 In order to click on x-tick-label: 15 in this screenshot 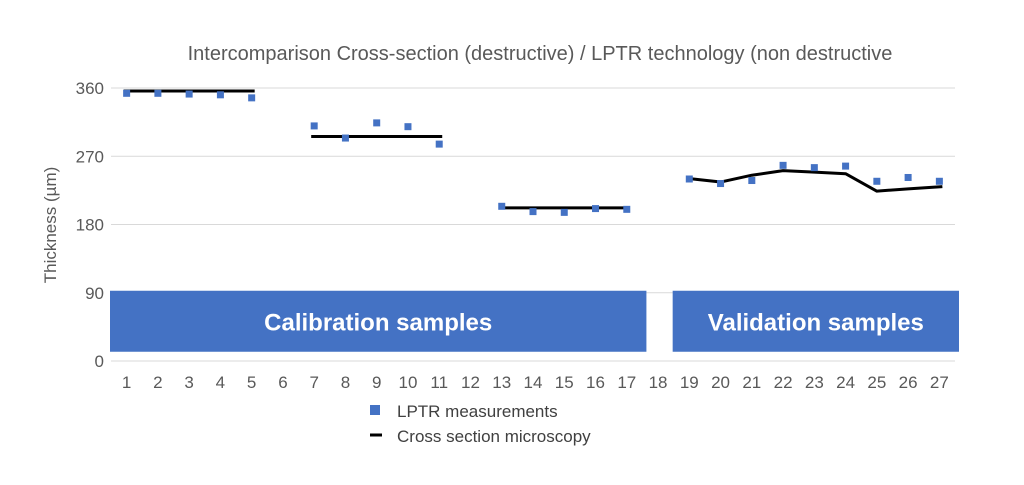, I will do `click(564, 382)`.